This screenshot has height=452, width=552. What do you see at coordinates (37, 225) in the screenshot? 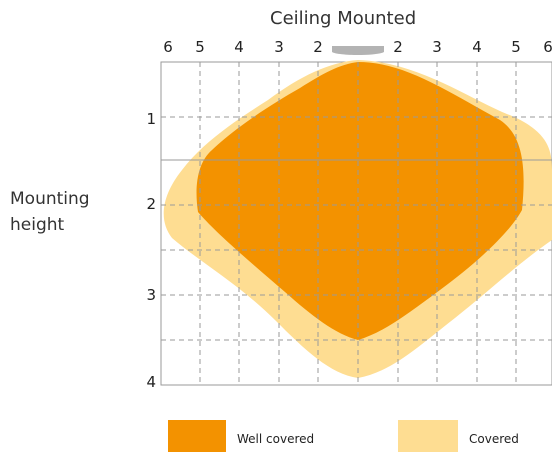
I see `mounting-height-label-line2: height` at bounding box center [37, 225].